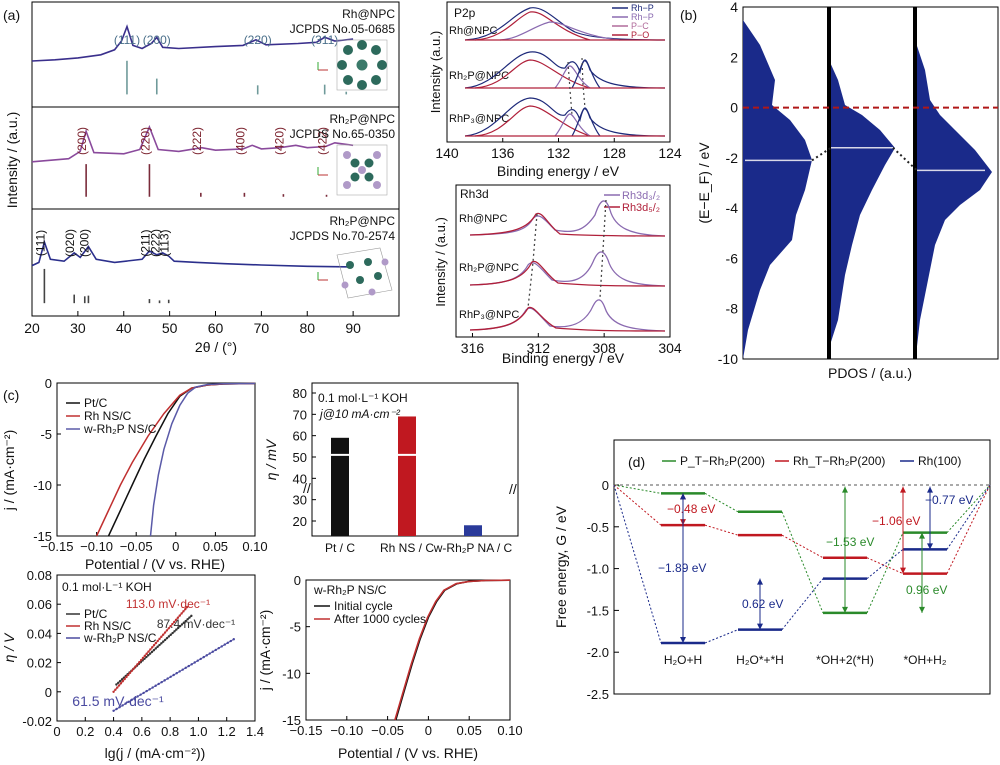  What do you see at coordinates (85, 731) in the screenshot?
I see `x-tick-label: 0.2` at bounding box center [85, 731].